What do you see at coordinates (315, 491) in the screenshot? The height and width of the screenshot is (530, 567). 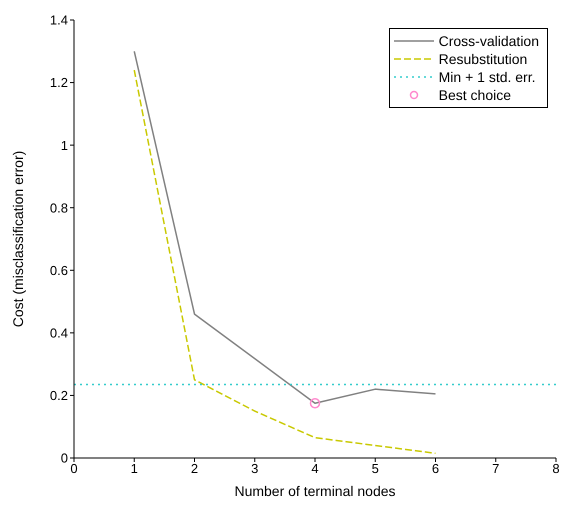 I see `x-axis-title: Number of terminal nodes` at bounding box center [315, 491].